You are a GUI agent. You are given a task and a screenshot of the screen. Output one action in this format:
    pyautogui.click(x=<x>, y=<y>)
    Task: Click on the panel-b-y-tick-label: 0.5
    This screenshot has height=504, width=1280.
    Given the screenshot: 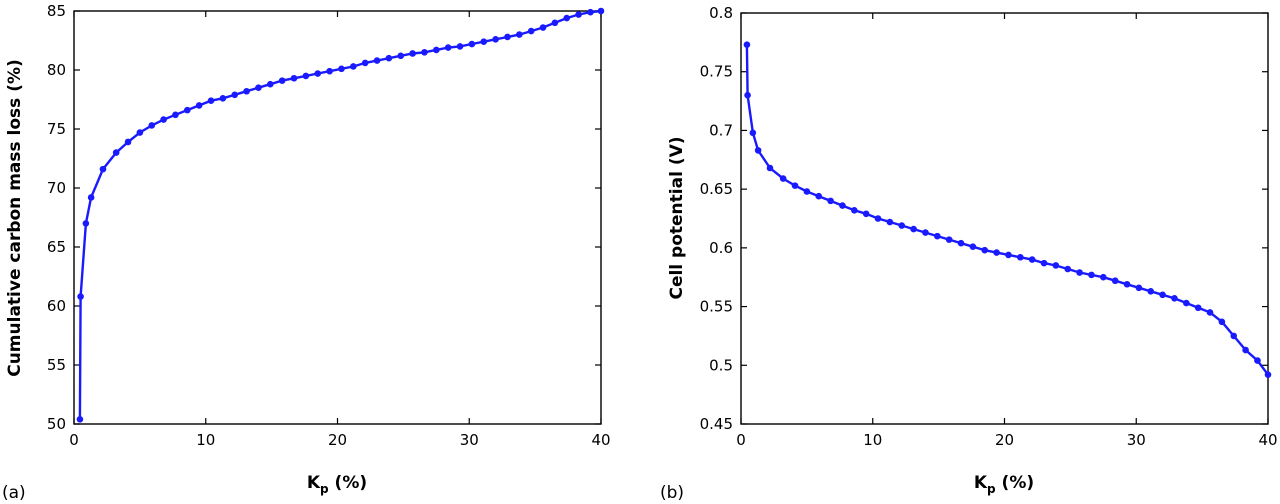 What is the action you would take?
    pyautogui.click(x=721, y=365)
    